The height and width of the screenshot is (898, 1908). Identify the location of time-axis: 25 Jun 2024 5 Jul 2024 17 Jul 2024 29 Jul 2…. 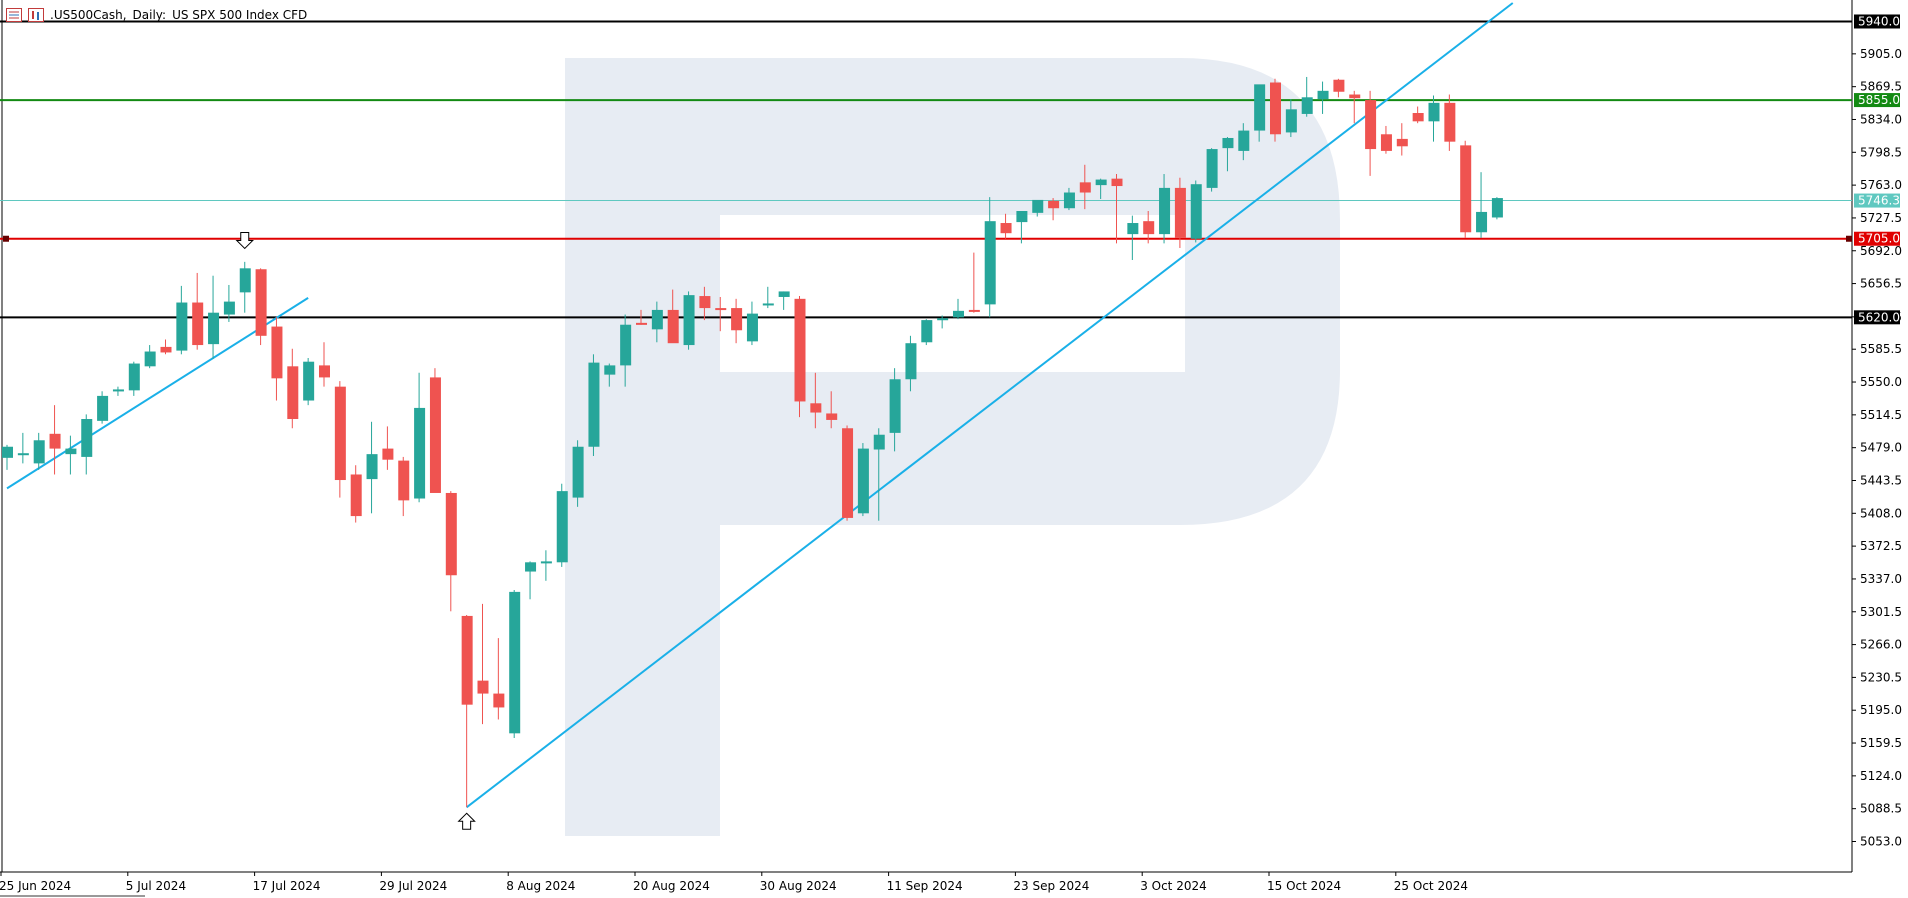
(734, 882).